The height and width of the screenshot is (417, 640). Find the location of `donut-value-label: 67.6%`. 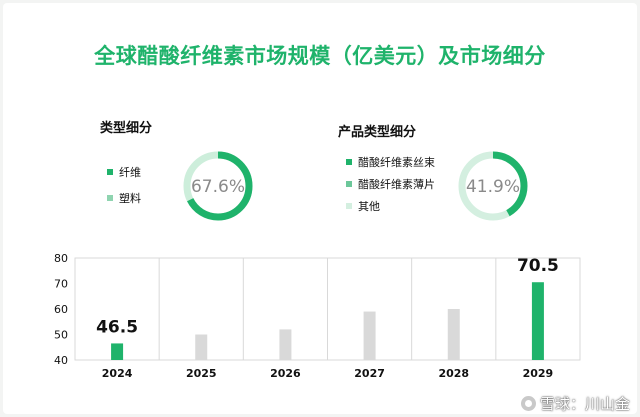

donut-value-label: 67.6% is located at coordinates (218, 187).